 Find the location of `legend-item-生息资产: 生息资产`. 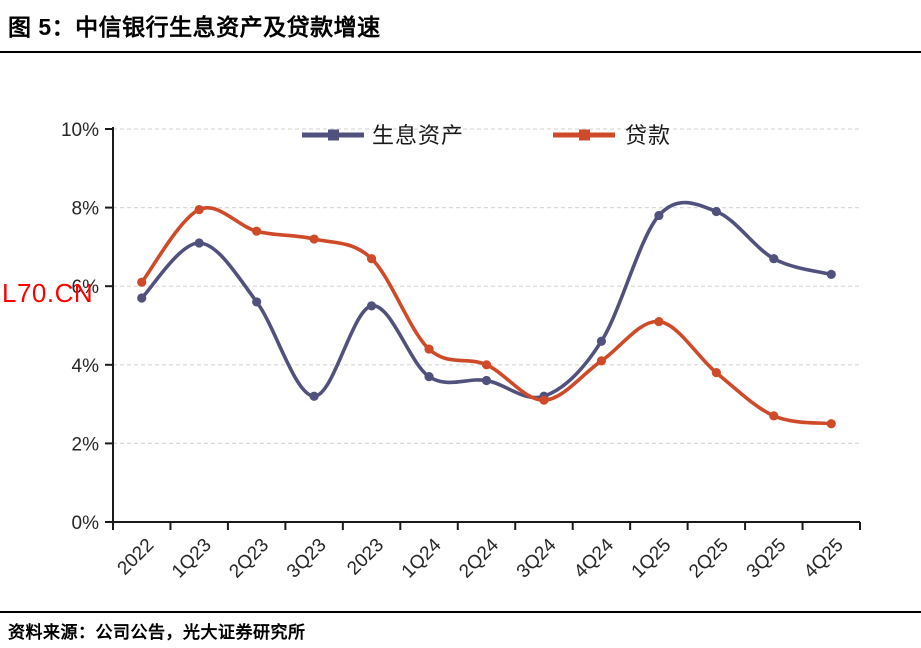

legend-item-生息资产: 生息资产 is located at coordinates (383, 135).